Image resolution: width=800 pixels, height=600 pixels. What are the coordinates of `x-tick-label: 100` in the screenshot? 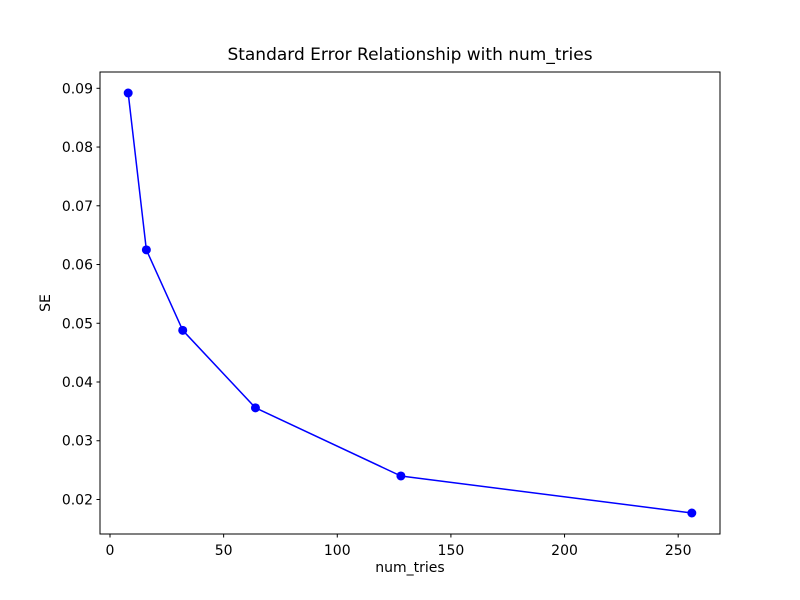 It's located at (337, 551).